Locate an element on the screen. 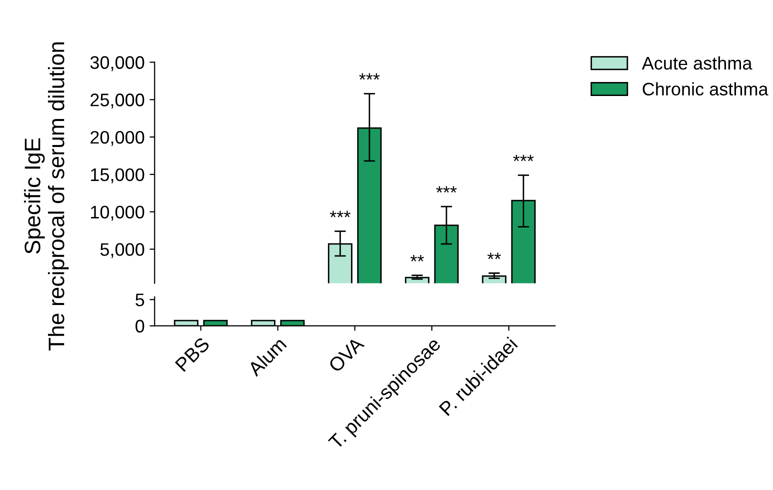 This screenshot has height=490, width=773. y-tick-label: 20,000 is located at coordinates (117, 138).